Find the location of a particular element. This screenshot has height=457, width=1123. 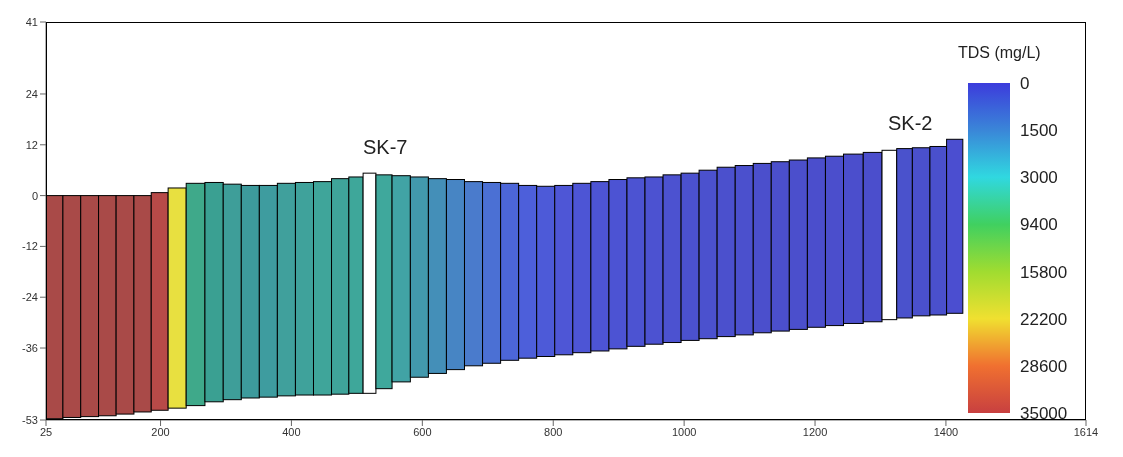

annotation: 15800 is located at coordinates (1044, 272).